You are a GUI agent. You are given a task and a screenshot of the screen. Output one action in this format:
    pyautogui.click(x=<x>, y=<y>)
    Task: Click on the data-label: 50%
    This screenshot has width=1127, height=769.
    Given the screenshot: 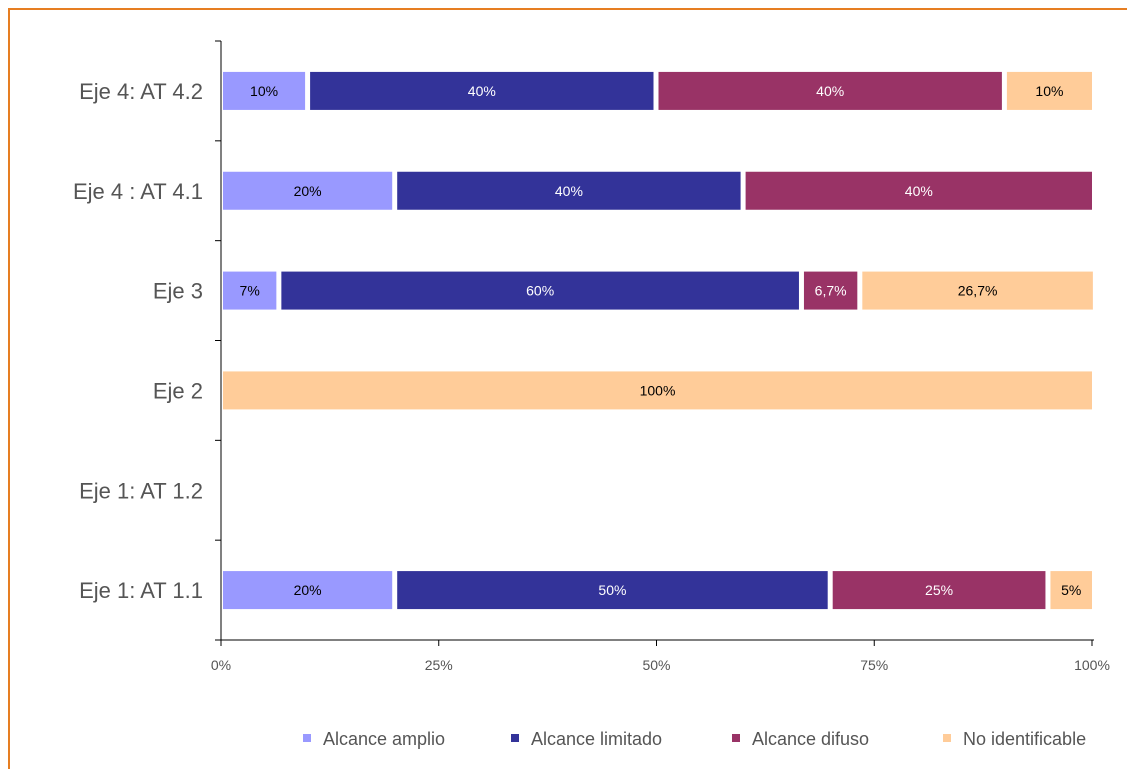 What is the action you would take?
    pyautogui.click(x=612, y=590)
    